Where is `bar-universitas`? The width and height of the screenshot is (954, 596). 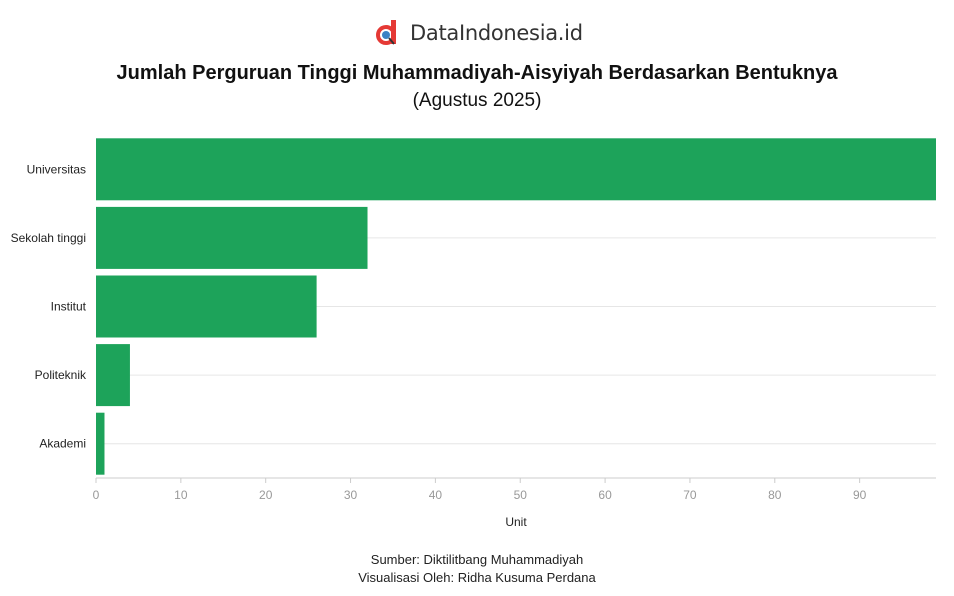
bar-universitas is located at coordinates (516, 169).